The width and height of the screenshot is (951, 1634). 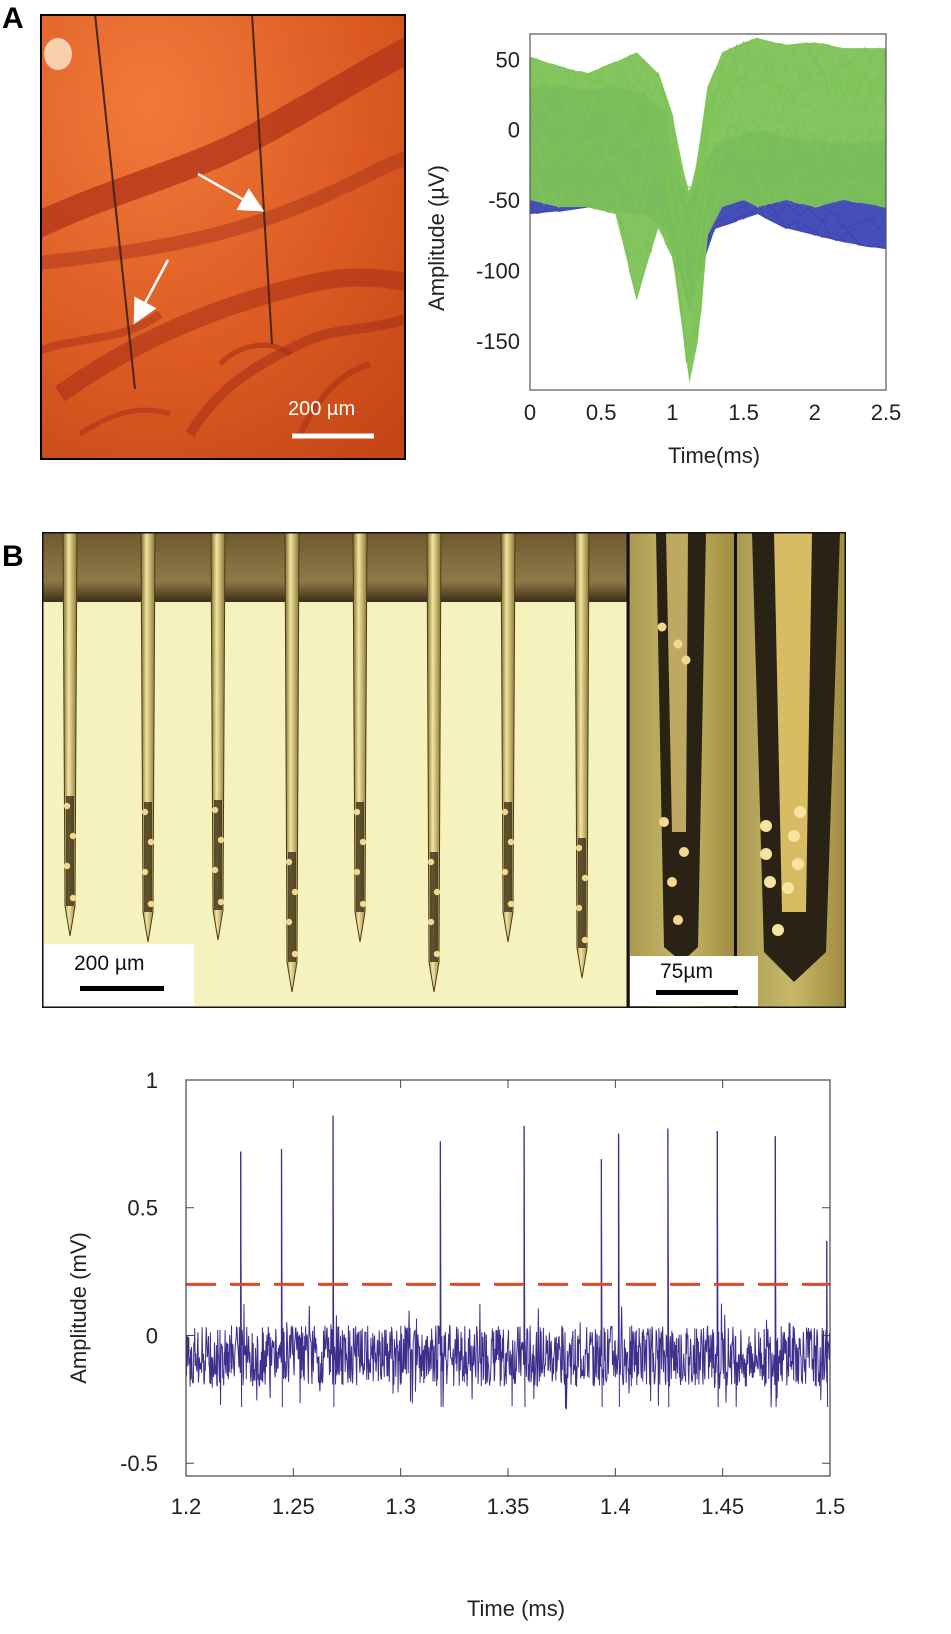 What do you see at coordinates (830, 1506) in the screenshot?
I see `trace-x-tick: 1.5` at bounding box center [830, 1506].